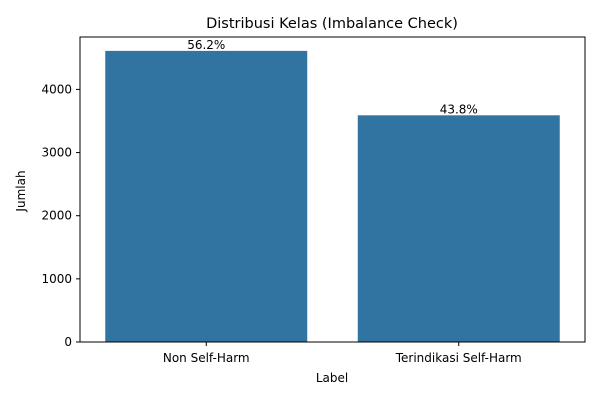 Image resolution: width=600 pixels, height=400 pixels. I want to click on y-axis: 0 1000 2000 3000 4000, so click(60, 215).